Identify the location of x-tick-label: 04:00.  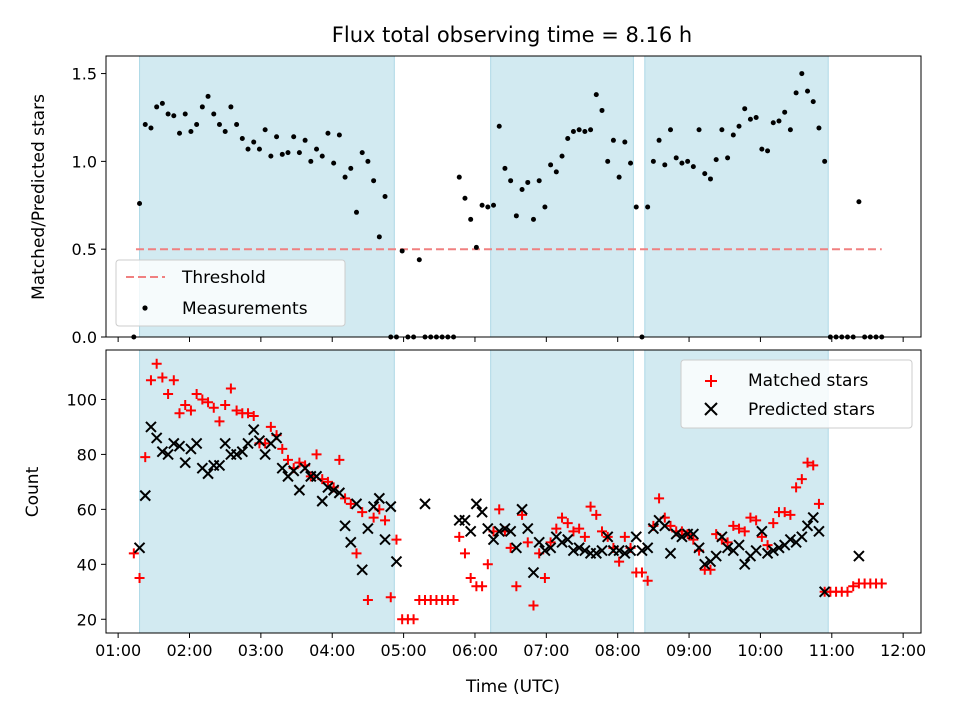
(332, 650).